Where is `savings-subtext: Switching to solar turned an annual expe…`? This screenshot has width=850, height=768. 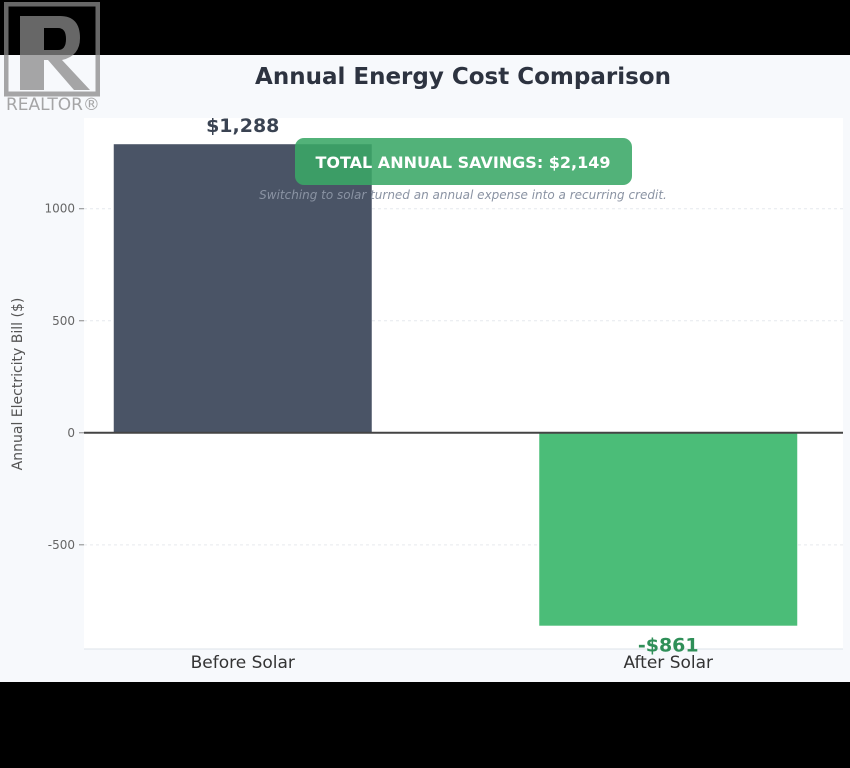
savings-subtext: Switching to solar turned an annual expe… is located at coordinates (463, 195).